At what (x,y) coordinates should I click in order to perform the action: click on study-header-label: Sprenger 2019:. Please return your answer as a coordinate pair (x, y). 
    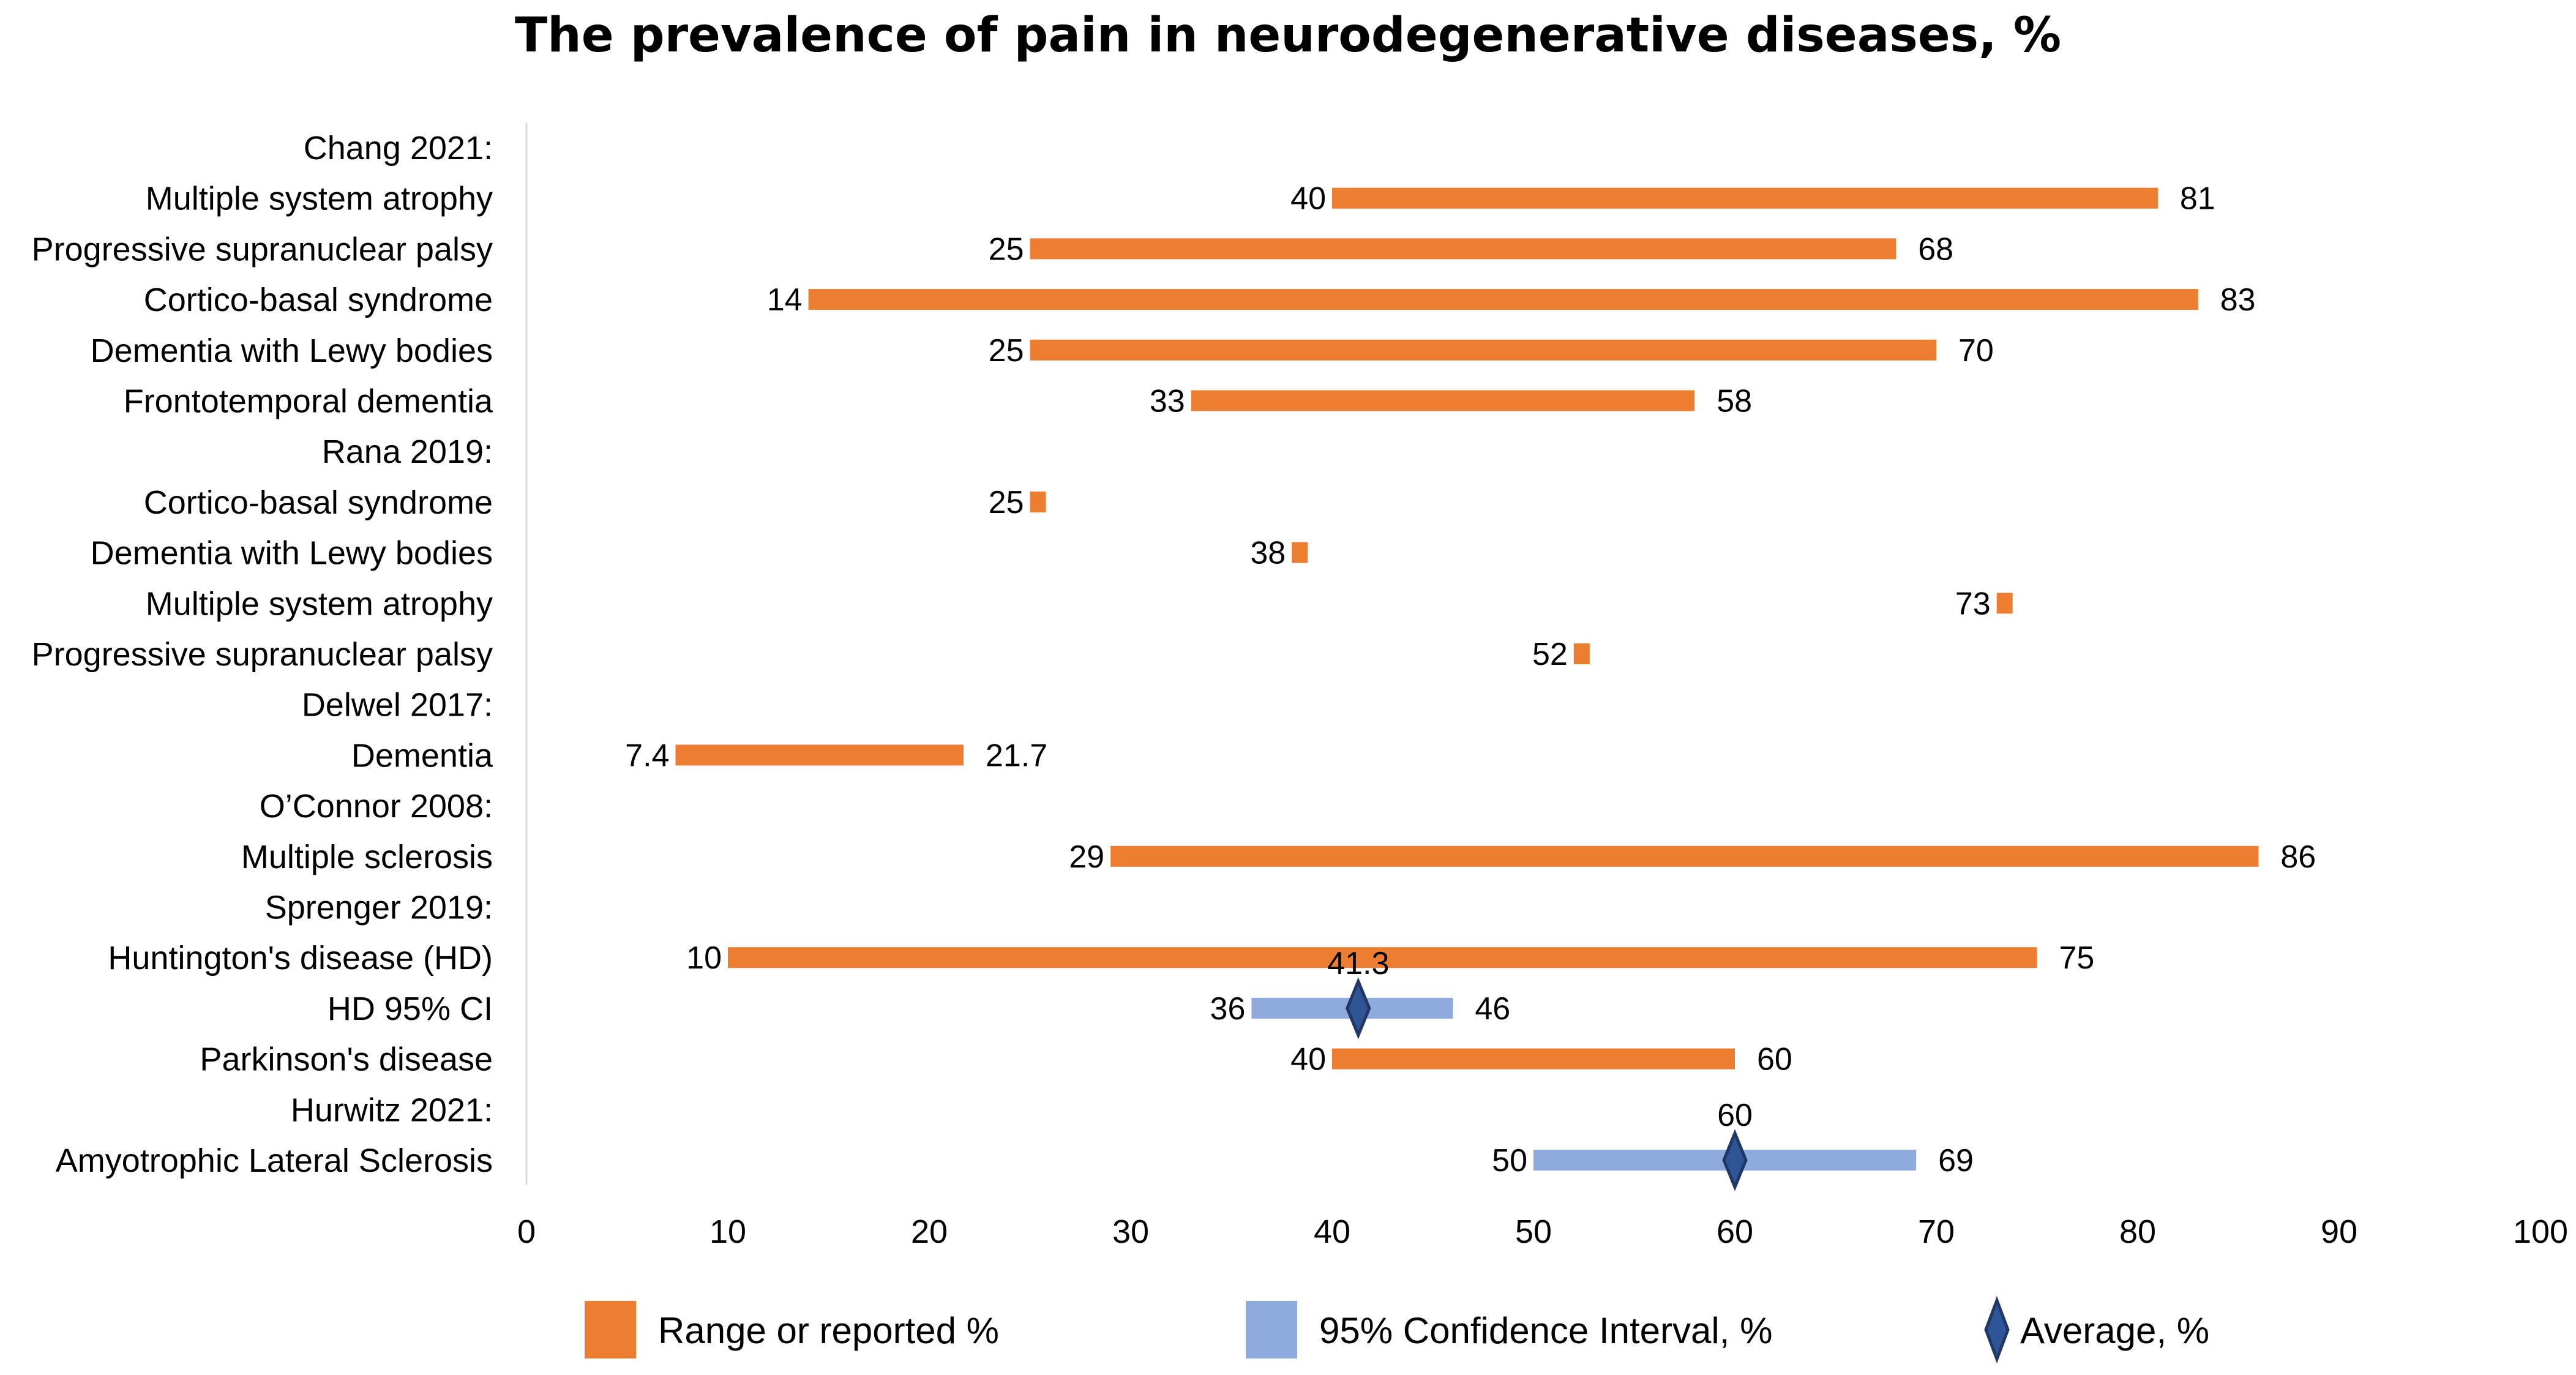
    Looking at the image, I should click on (379, 908).